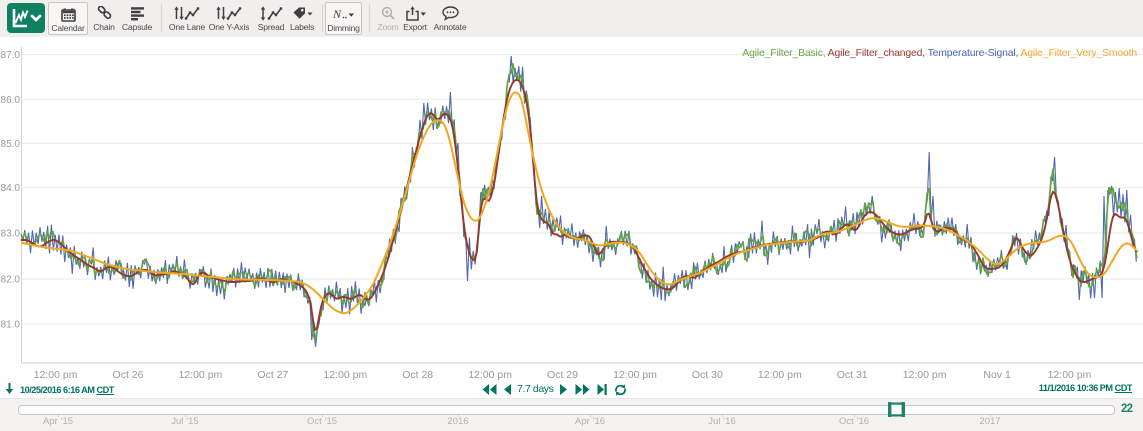 The height and width of the screenshot is (431, 1143). Describe the element at coordinates (337, 14) in the screenshot. I see `svg-text: N` at that location.